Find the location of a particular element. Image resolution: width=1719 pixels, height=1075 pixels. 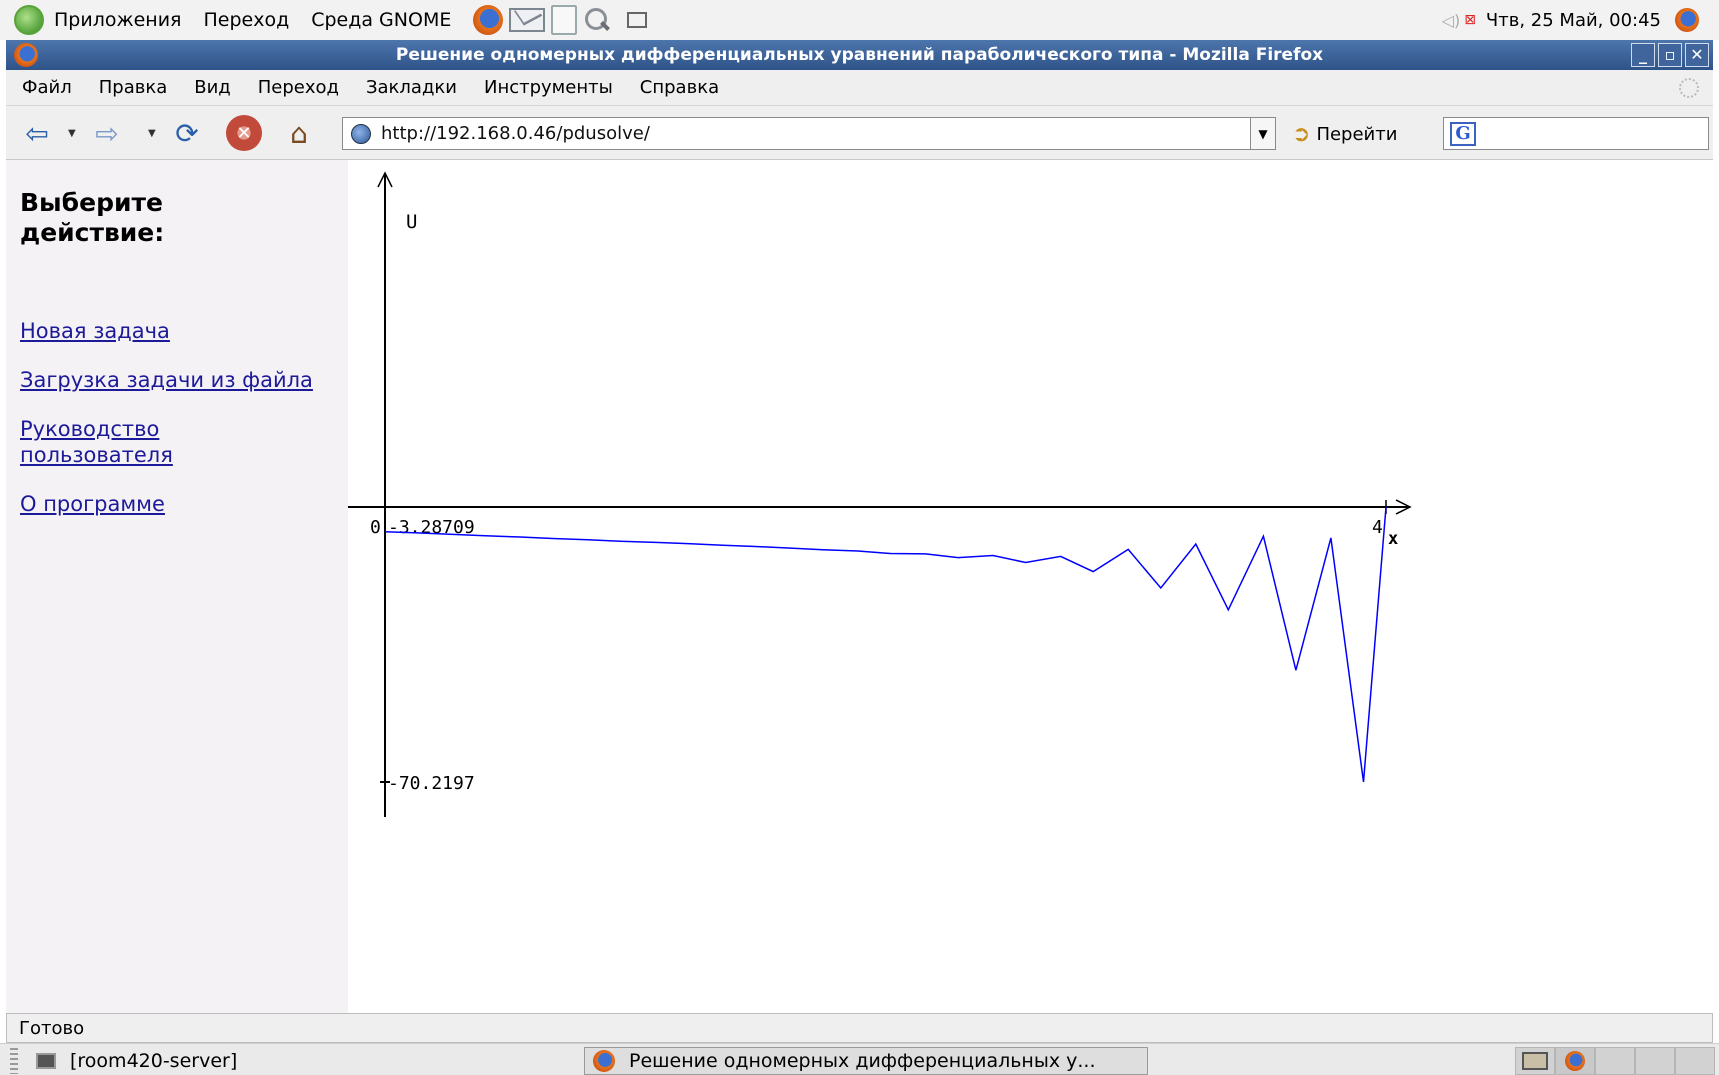

go-button-label: Перейти is located at coordinates (1357, 134).